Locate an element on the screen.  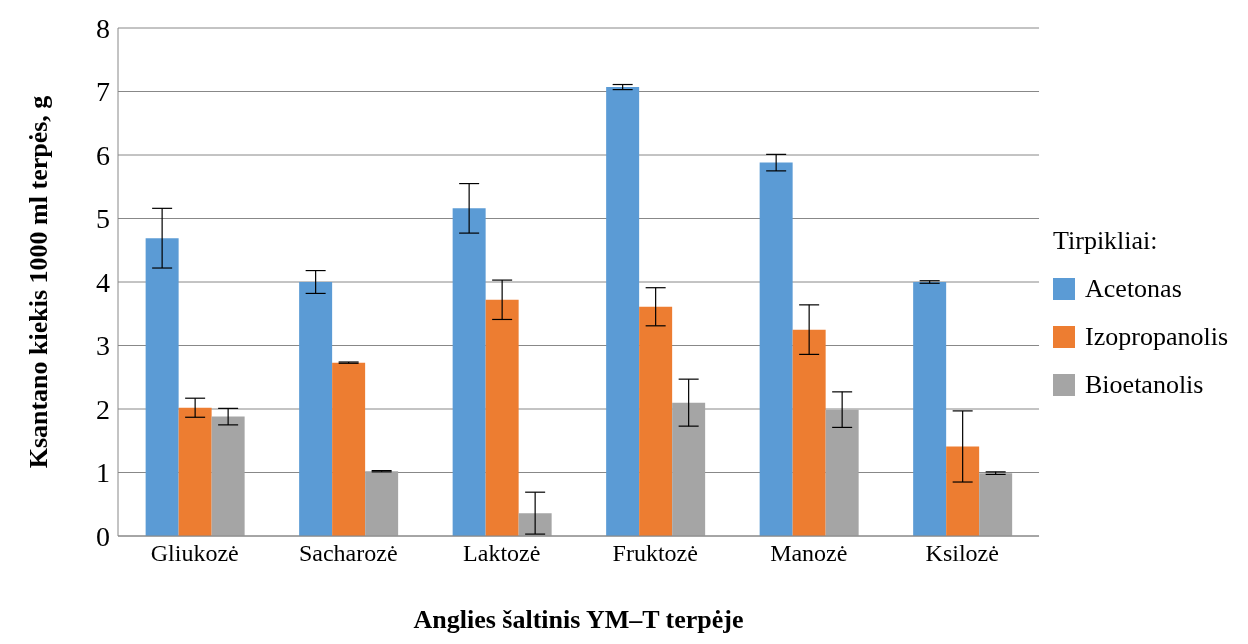
legend-label: Bioetanolis is located at coordinates (1144, 385).